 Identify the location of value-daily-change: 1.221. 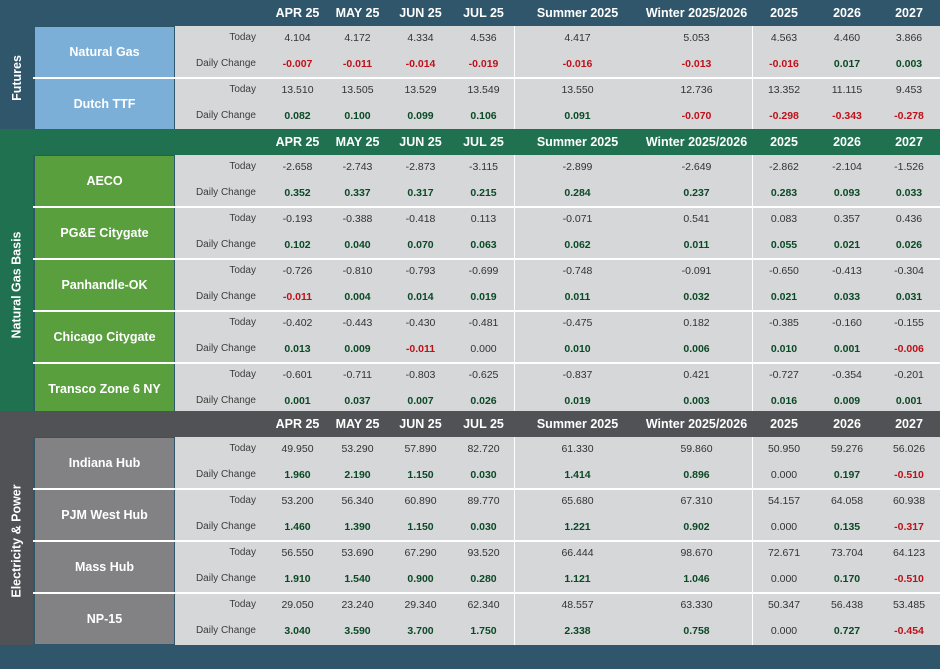
(577, 527).